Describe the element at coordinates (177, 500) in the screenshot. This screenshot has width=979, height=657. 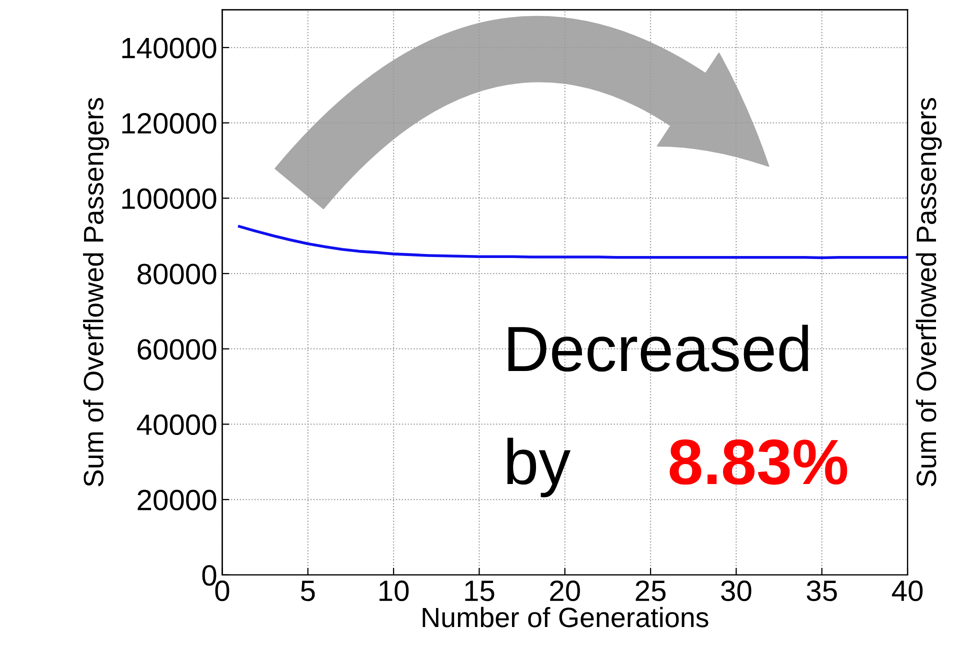
I see `y-tick-label: 20000` at that location.